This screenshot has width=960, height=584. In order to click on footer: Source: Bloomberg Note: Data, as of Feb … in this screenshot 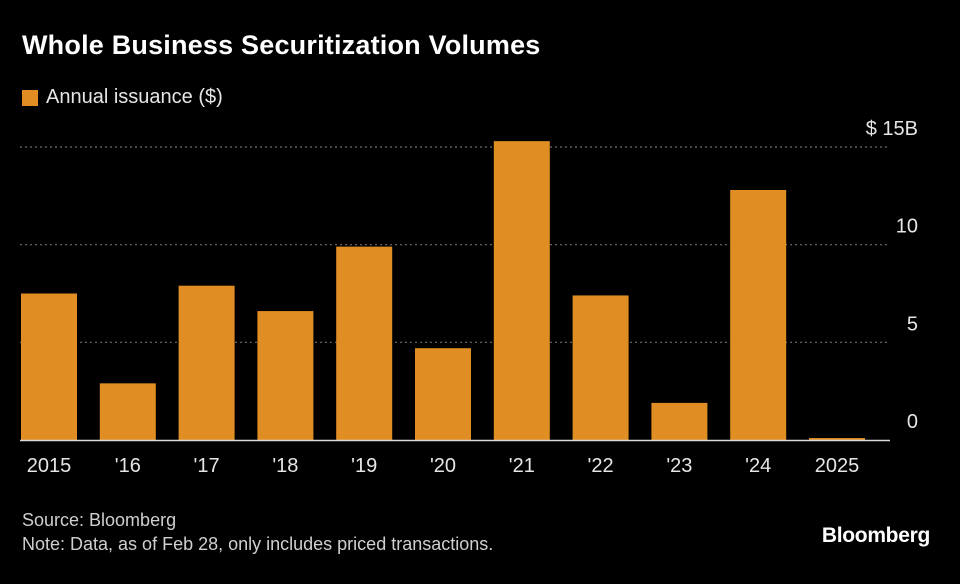, I will do `click(257, 532)`.